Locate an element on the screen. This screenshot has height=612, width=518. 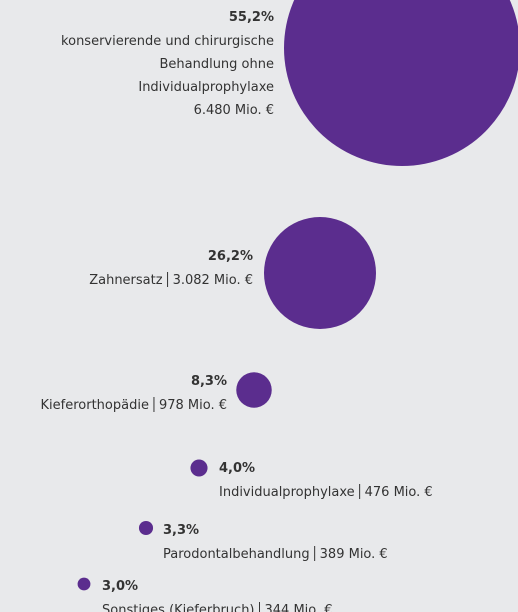
amount-label: 978 Mio. € is located at coordinates (193, 405).